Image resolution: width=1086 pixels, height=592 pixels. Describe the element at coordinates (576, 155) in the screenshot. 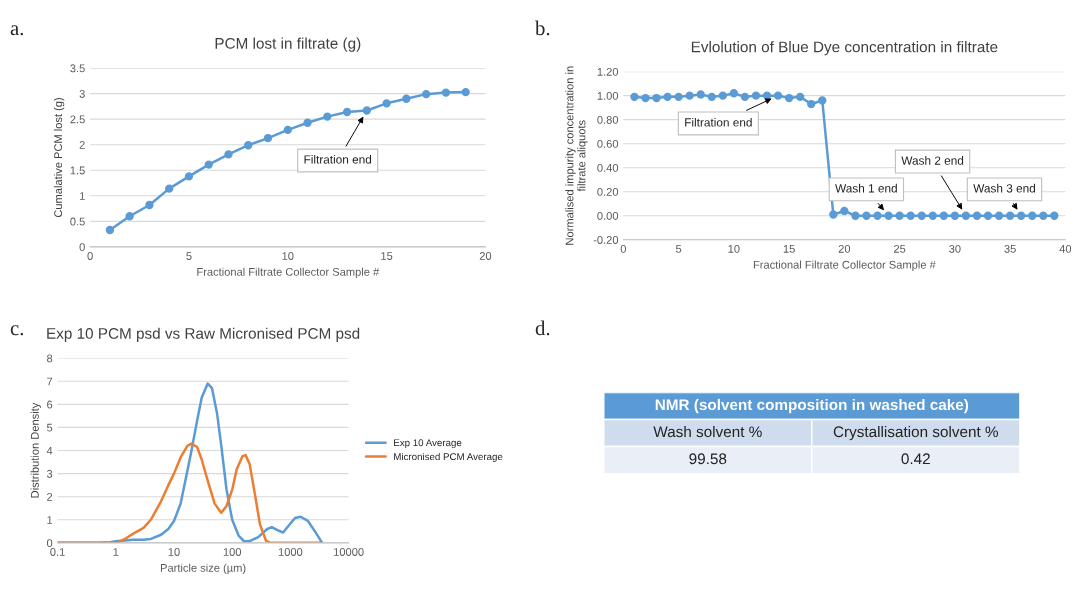

I see `y-axis-title: Normalised impurity concentration in filtrate aliquots` at that location.